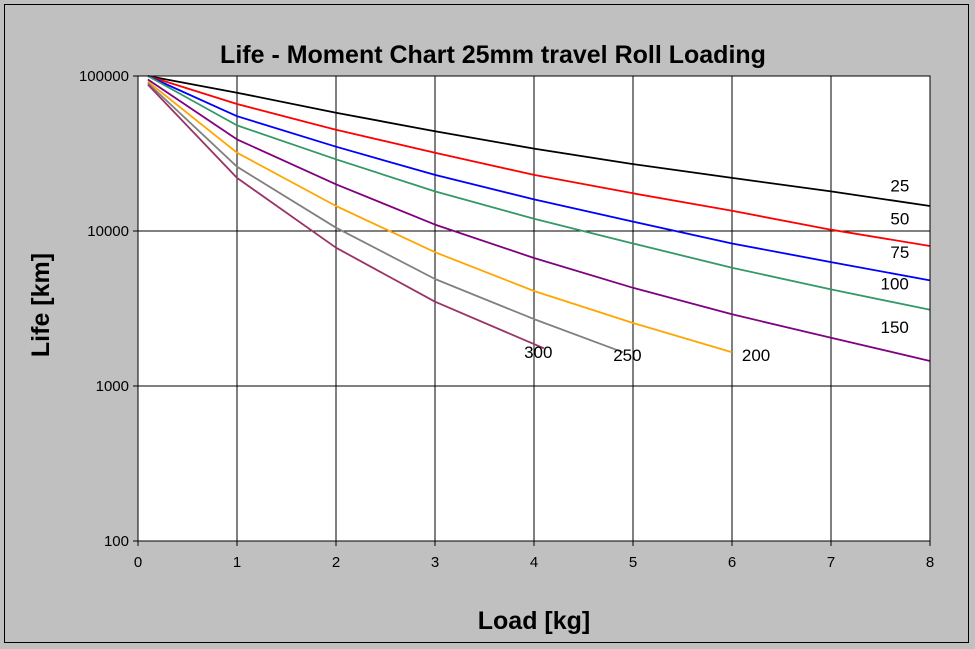 This screenshot has width=975, height=649. I want to click on x-tick-label: 6, so click(732, 562).